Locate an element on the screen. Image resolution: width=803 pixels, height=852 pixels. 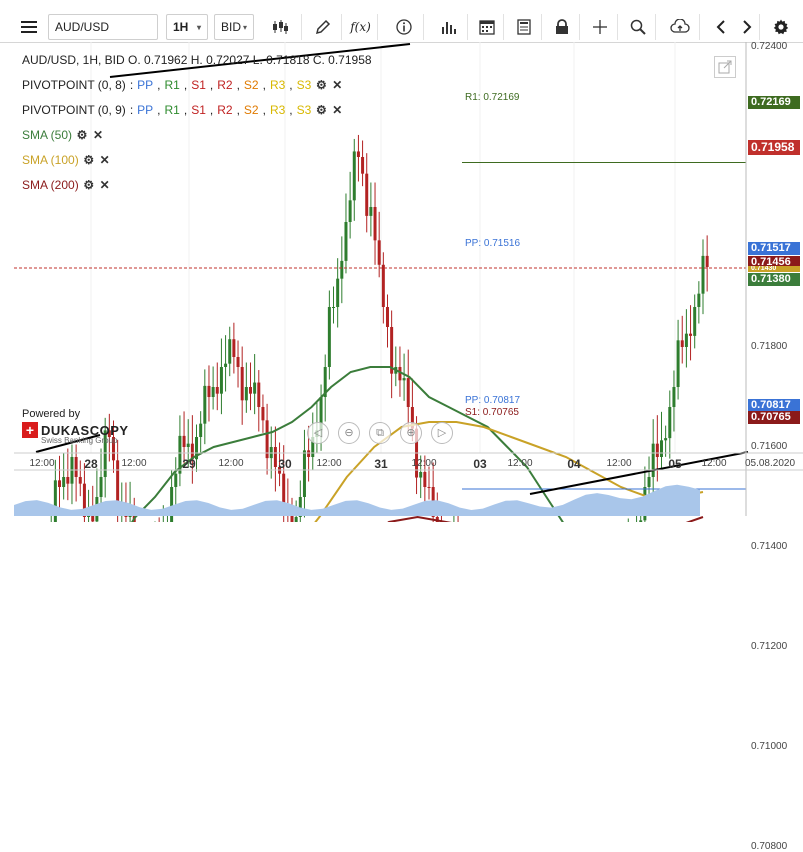
y-tick-label: 0.71400 is located at coordinates (769, 546).